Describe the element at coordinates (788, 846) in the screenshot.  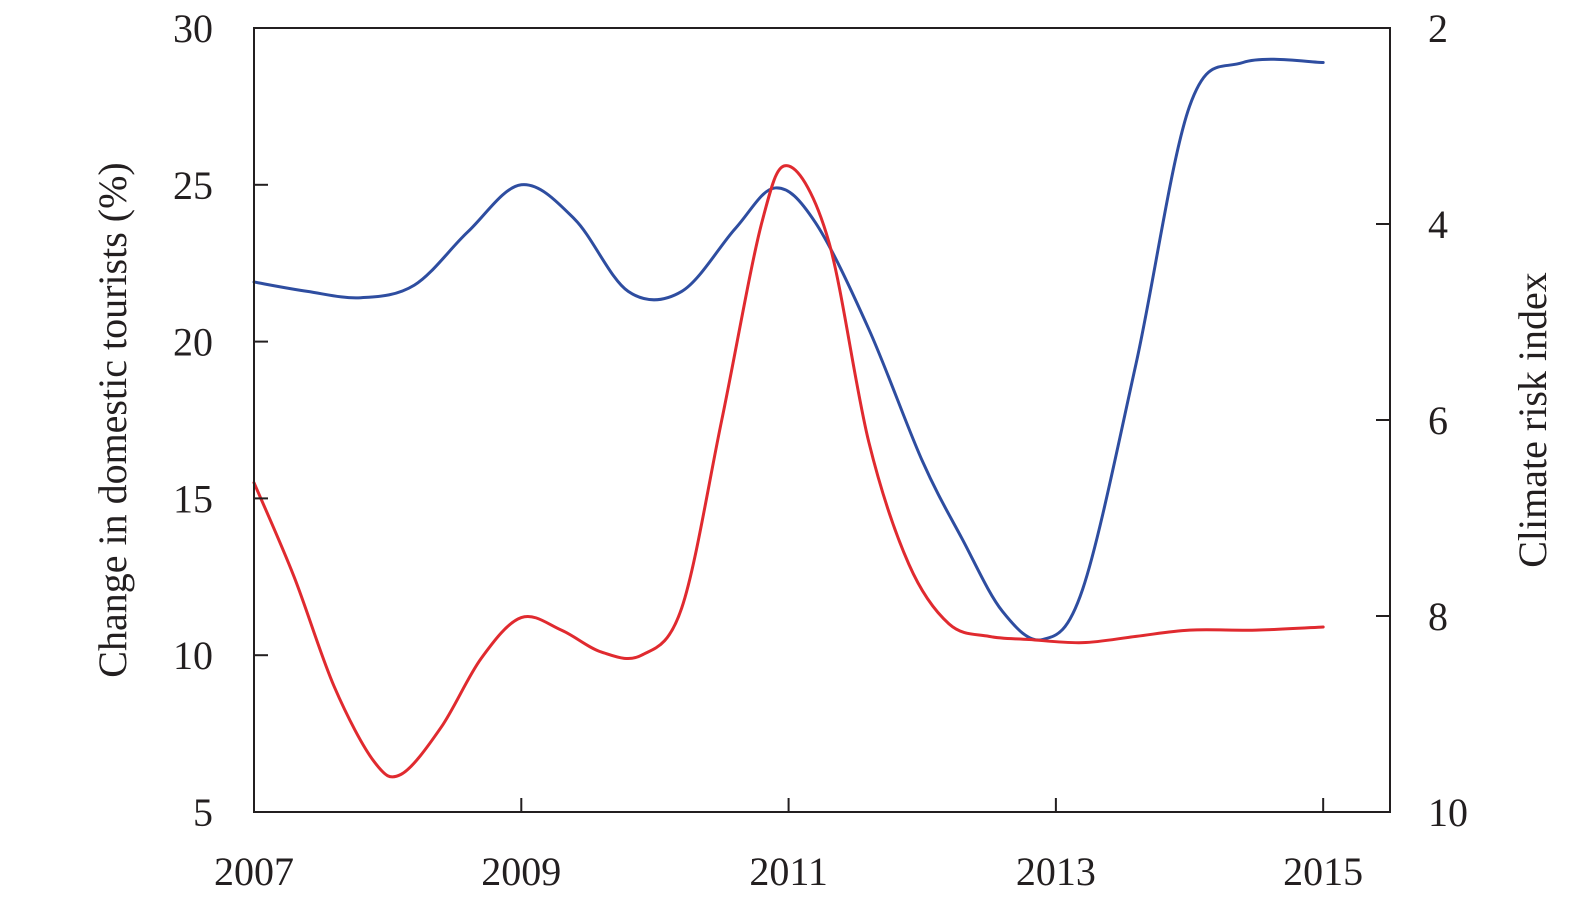
I see `x-axis: 2007 2009 2011 2013 2015` at that location.